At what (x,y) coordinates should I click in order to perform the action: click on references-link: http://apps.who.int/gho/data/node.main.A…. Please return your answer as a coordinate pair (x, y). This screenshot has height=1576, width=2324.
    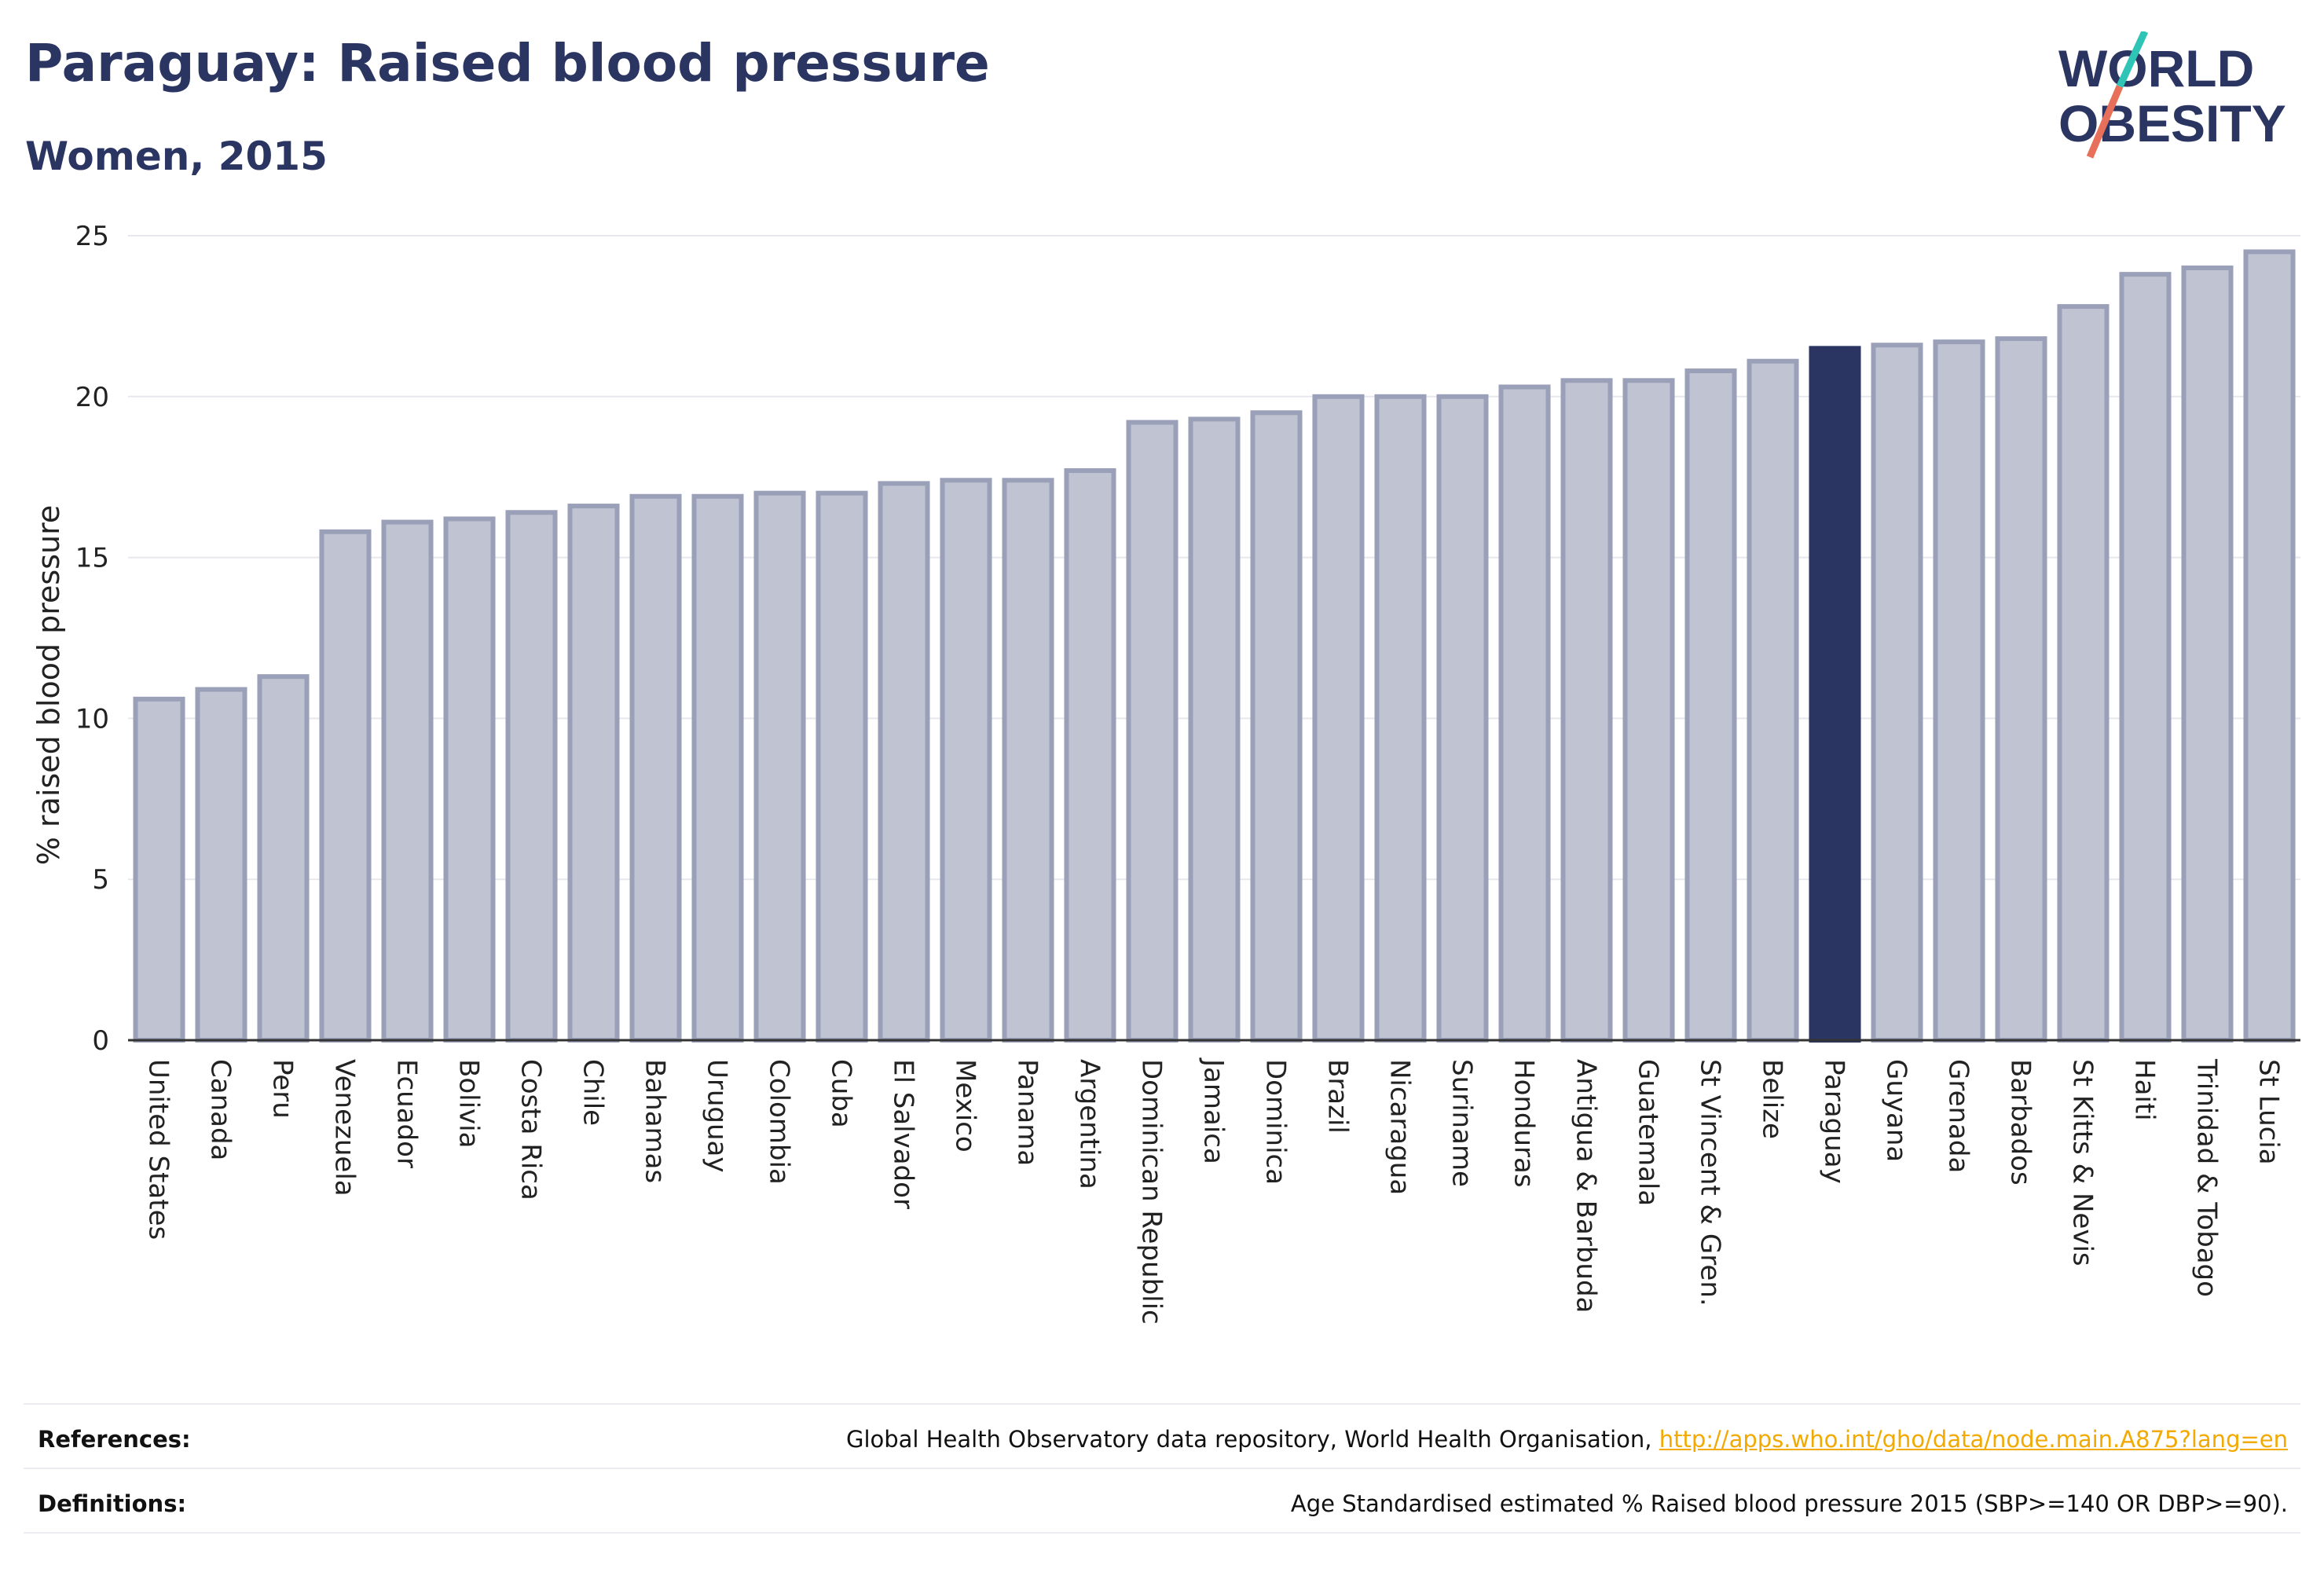
    Looking at the image, I should click on (1973, 1439).